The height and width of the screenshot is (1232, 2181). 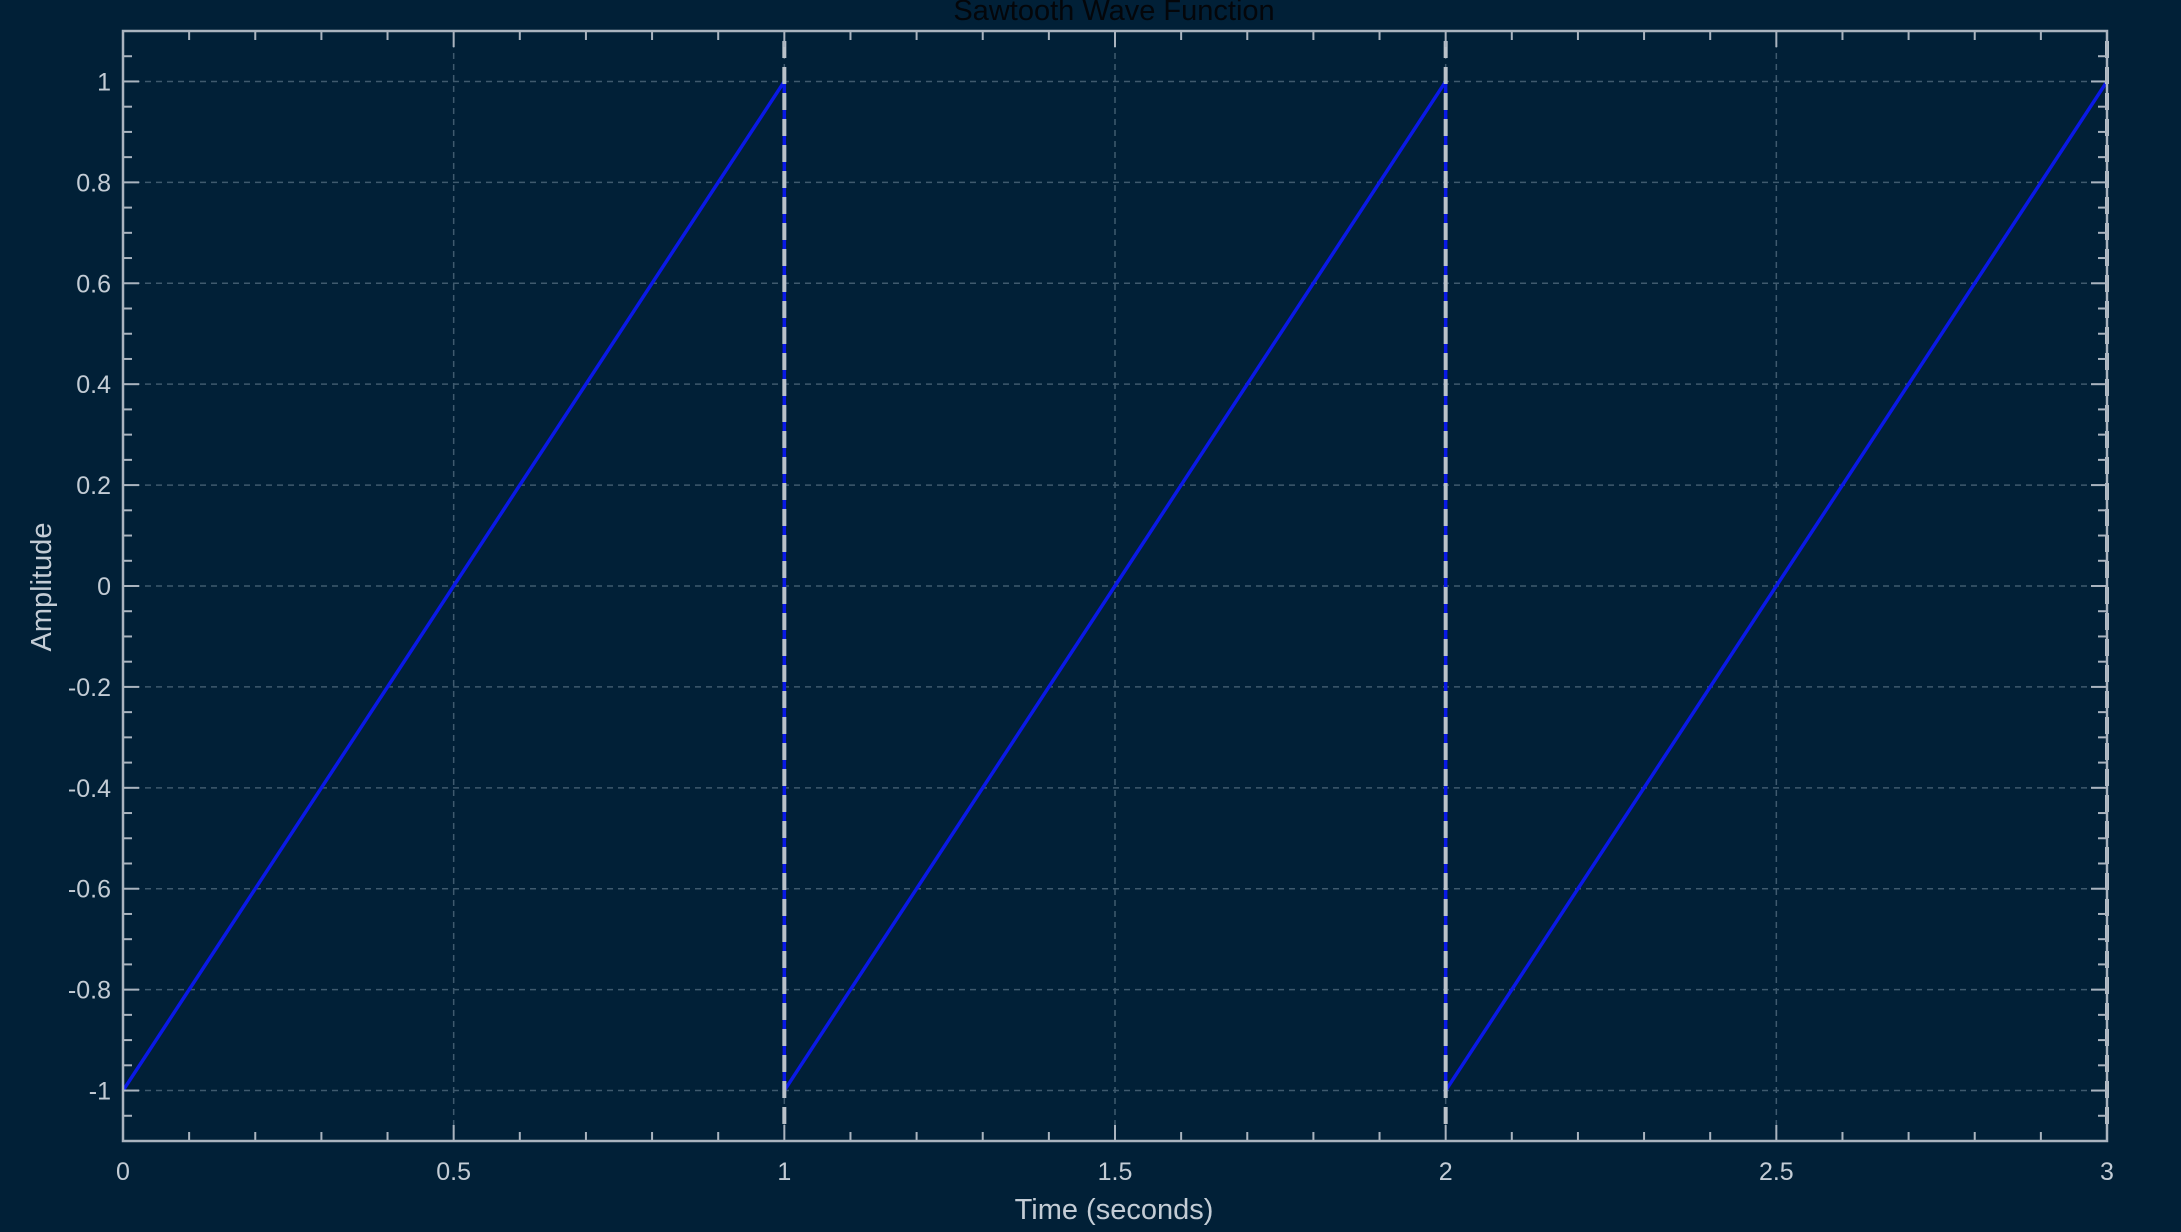 What do you see at coordinates (2107, 1172) in the screenshot?
I see `x-tick-label: 3` at bounding box center [2107, 1172].